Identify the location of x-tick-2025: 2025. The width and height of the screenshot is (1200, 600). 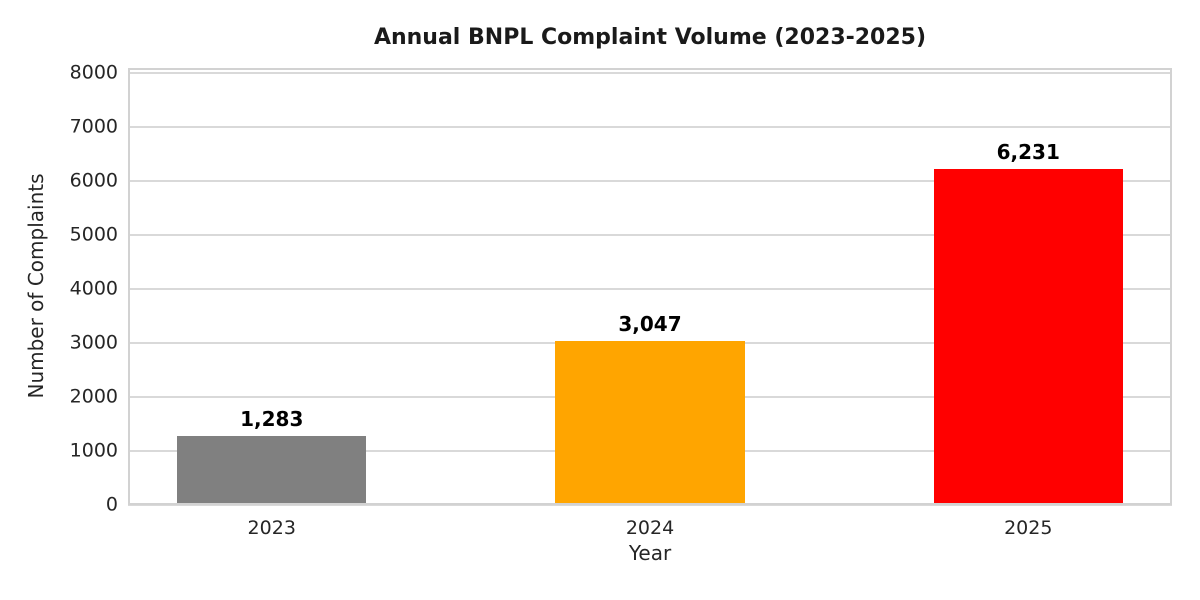
(1028, 528).